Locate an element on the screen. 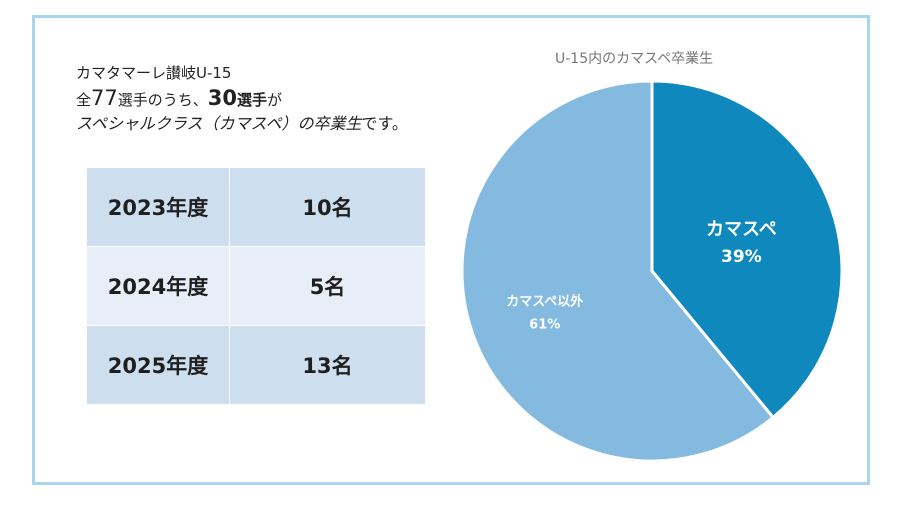  slice-label: カマスペ以外 is located at coordinates (544, 302).